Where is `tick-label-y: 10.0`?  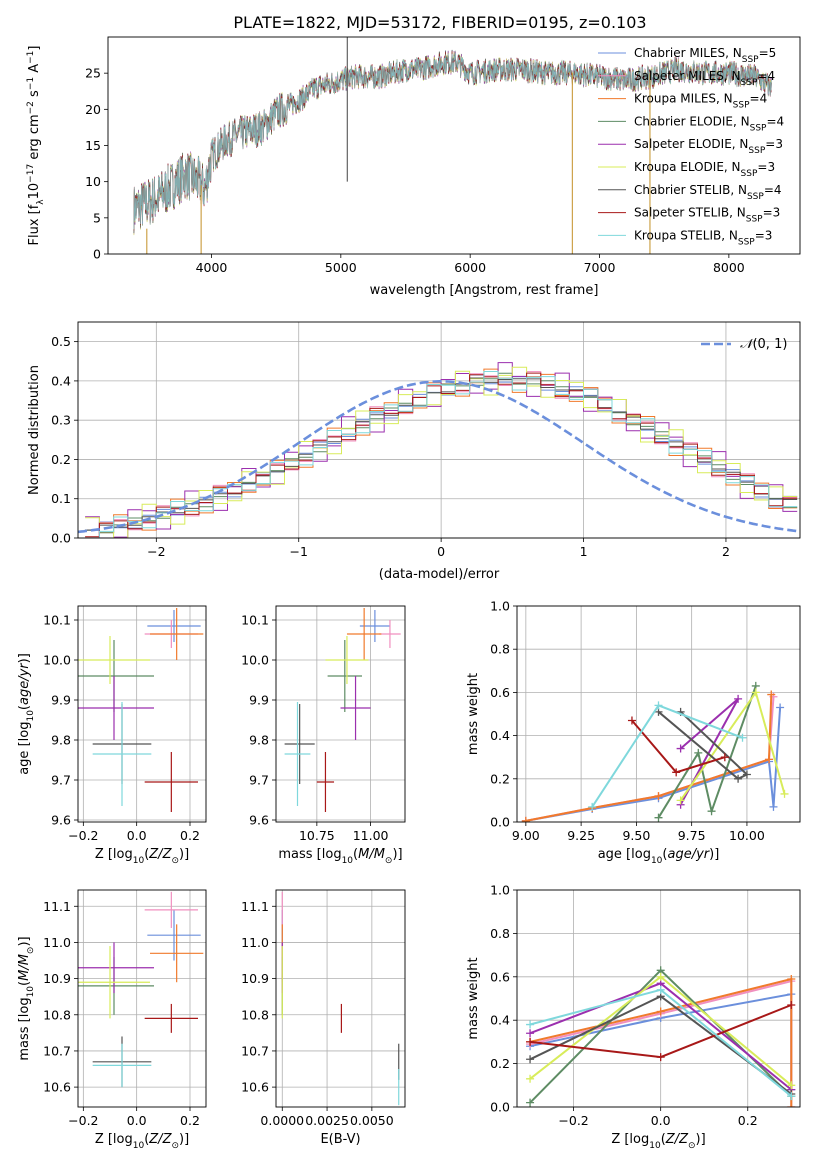
tick-label-y: 10.0 is located at coordinates (57, 660).